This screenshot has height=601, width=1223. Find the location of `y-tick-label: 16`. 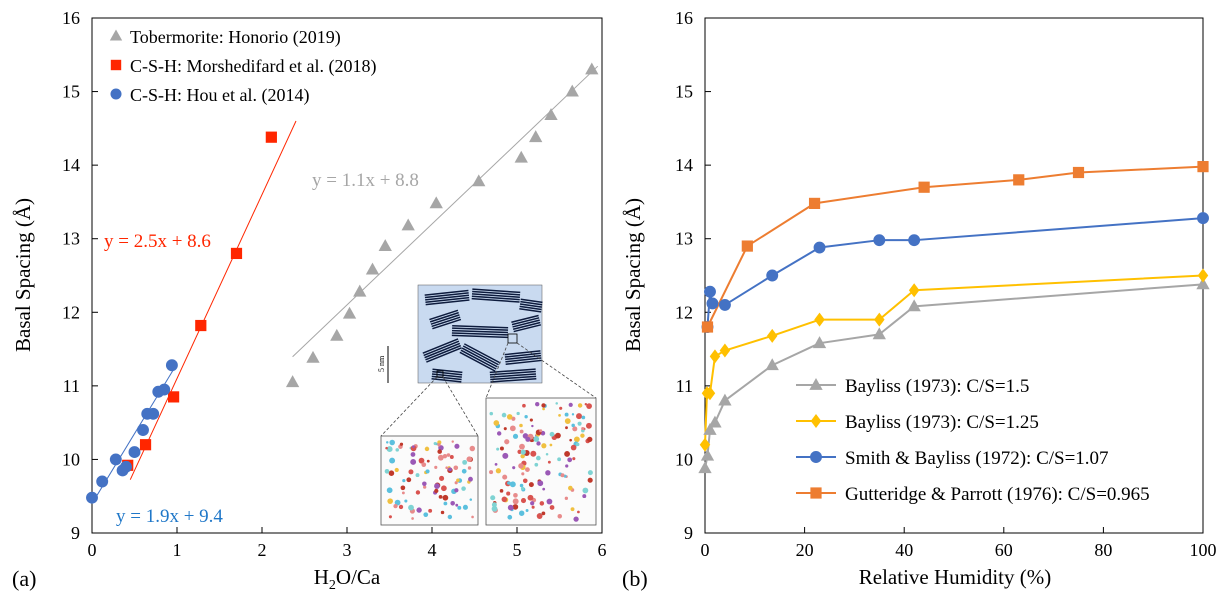

y-tick-label: 16 is located at coordinates (684, 18).